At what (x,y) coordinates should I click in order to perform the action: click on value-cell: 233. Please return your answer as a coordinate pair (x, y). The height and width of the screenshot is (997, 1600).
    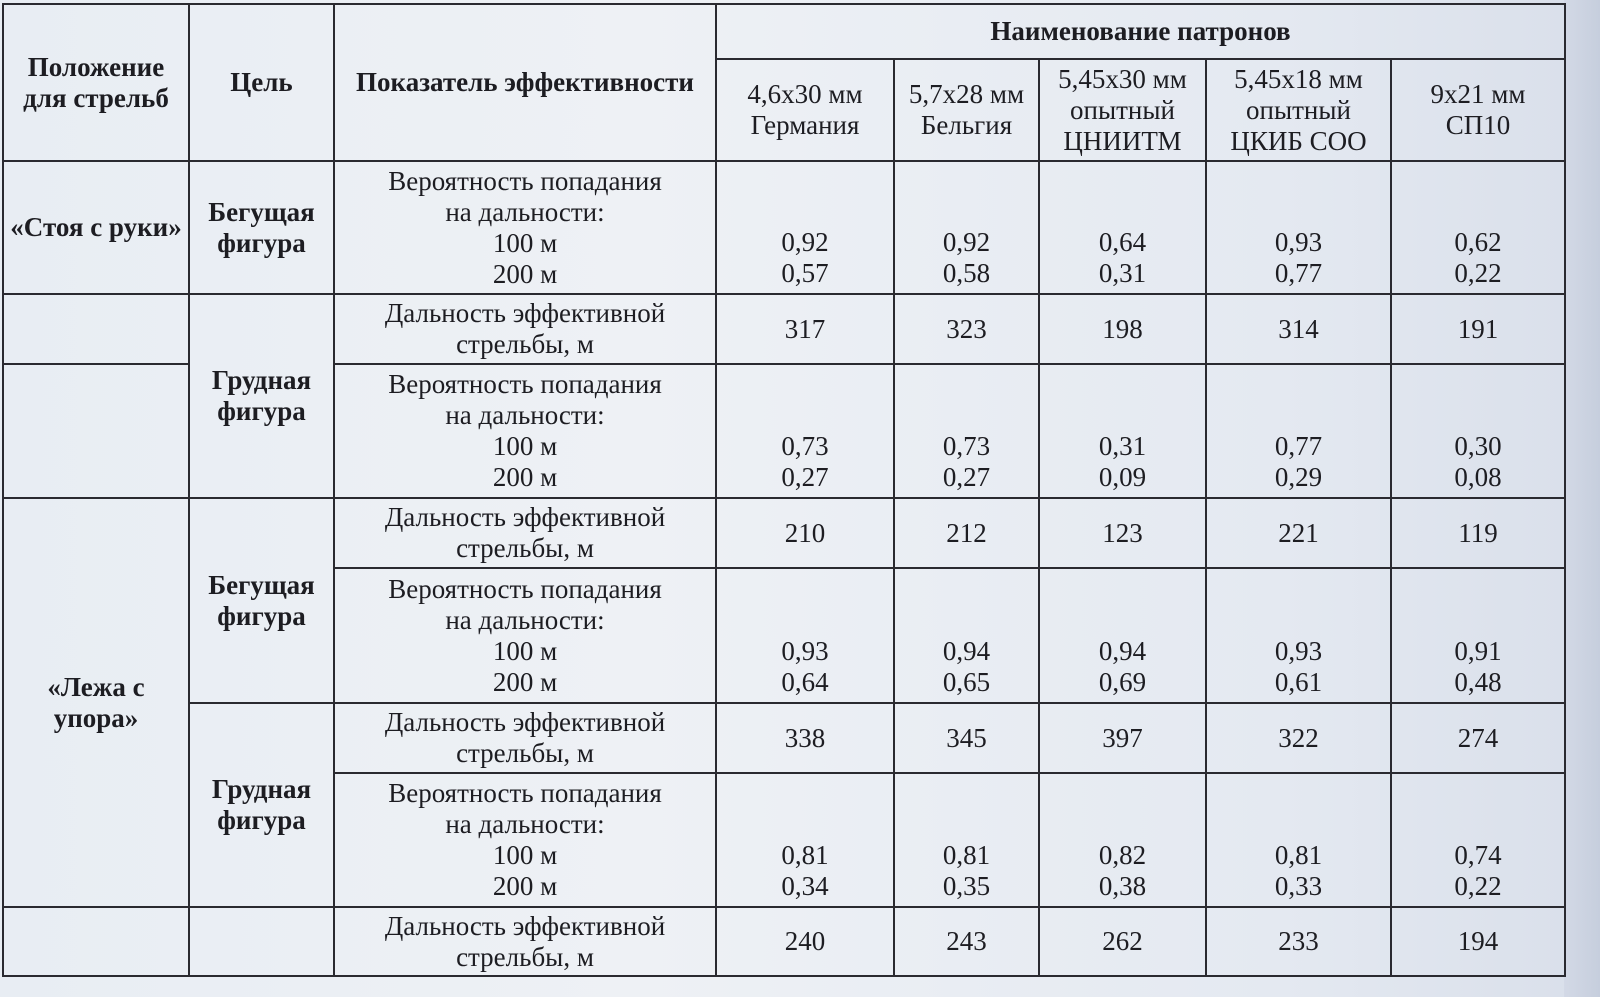
    Looking at the image, I should click on (1298, 941).